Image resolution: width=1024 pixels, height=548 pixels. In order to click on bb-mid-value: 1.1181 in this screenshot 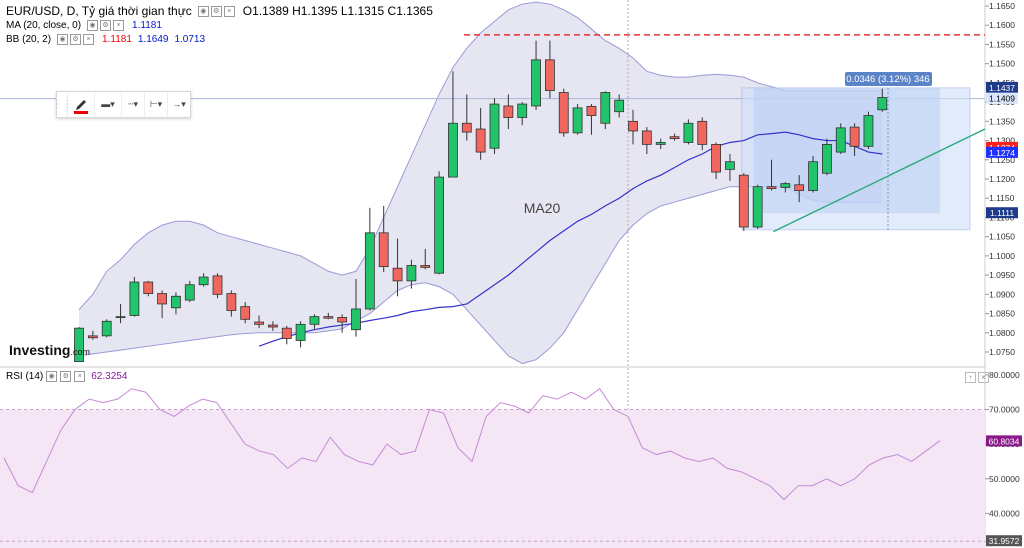, I will do `click(117, 39)`.